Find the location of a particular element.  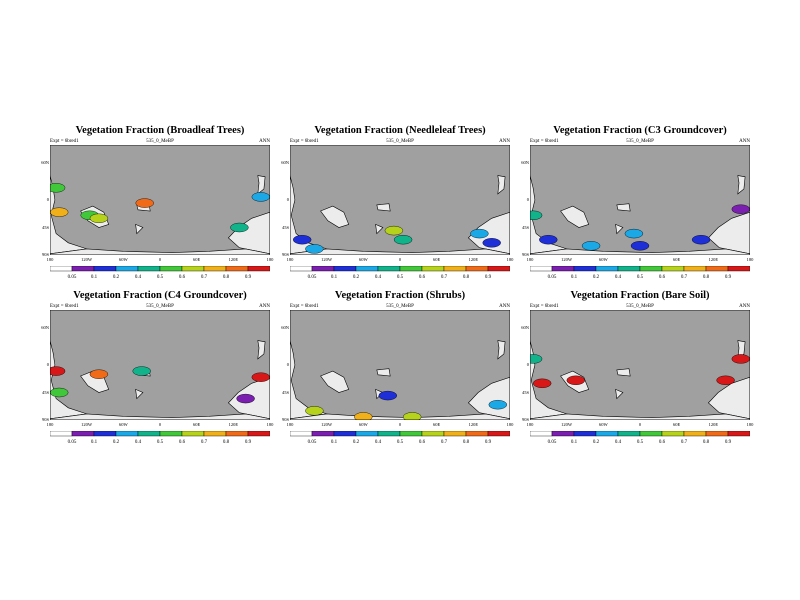

panel-title: Vegetation Fraction (Broadleaf Trees) is located at coordinates (160, 130).